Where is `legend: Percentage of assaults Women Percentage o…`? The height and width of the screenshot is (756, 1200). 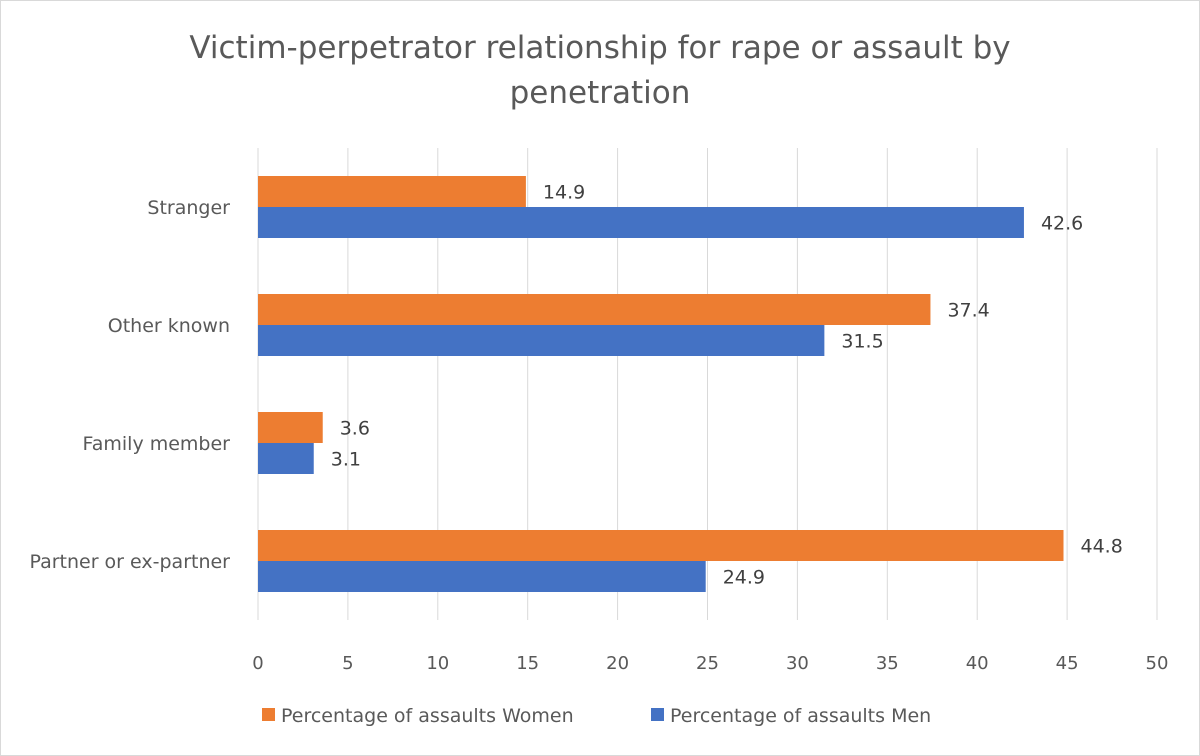 legend: Percentage of assaults Women Percentage o… is located at coordinates (596, 716).